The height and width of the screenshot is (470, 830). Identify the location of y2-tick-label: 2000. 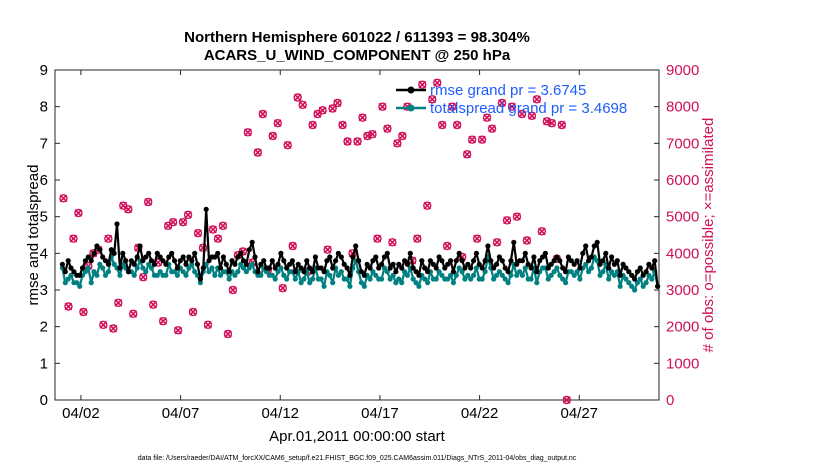
(682, 327).